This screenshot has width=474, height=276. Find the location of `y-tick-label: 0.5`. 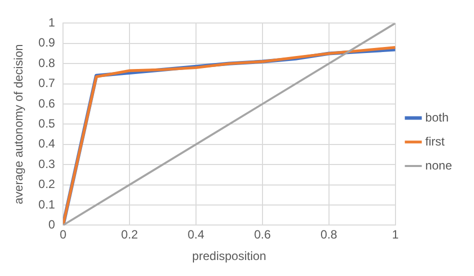

y-tick-label: 0.5 is located at coordinates (47, 123).